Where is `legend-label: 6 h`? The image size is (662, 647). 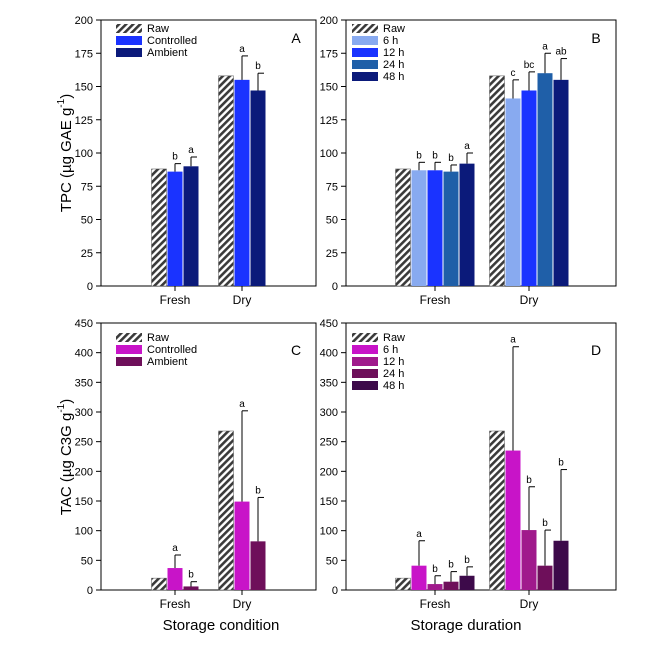 legend-label: 6 h is located at coordinates (390, 350).